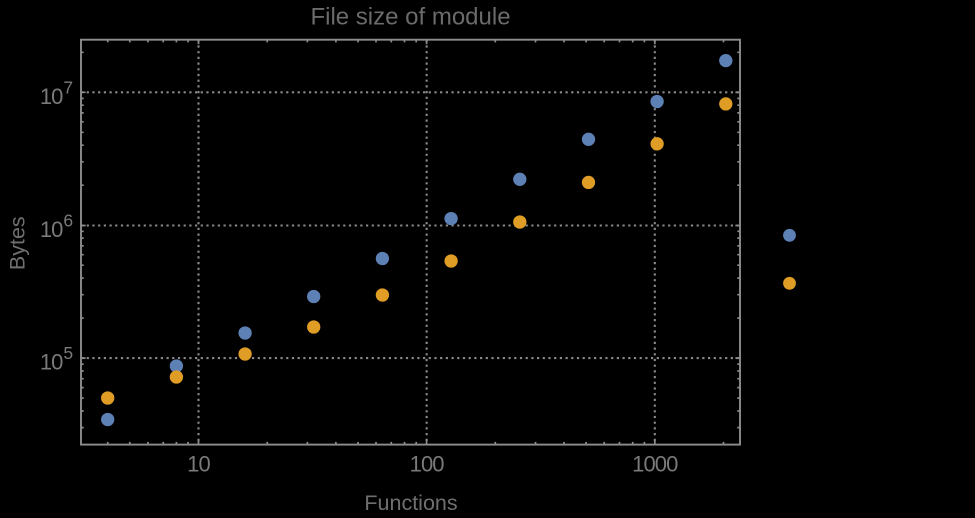  What do you see at coordinates (17, 243) in the screenshot?
I see `svg-text: Bytes` at bounding box center [17, 243].